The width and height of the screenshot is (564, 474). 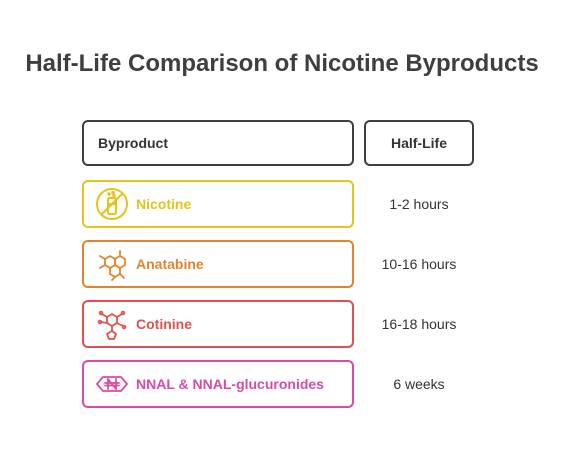 What do you see at coordinates (419, 143) in the screenshot?
I see `header-half-life: Half-Life` at bounding box center [419, 143].